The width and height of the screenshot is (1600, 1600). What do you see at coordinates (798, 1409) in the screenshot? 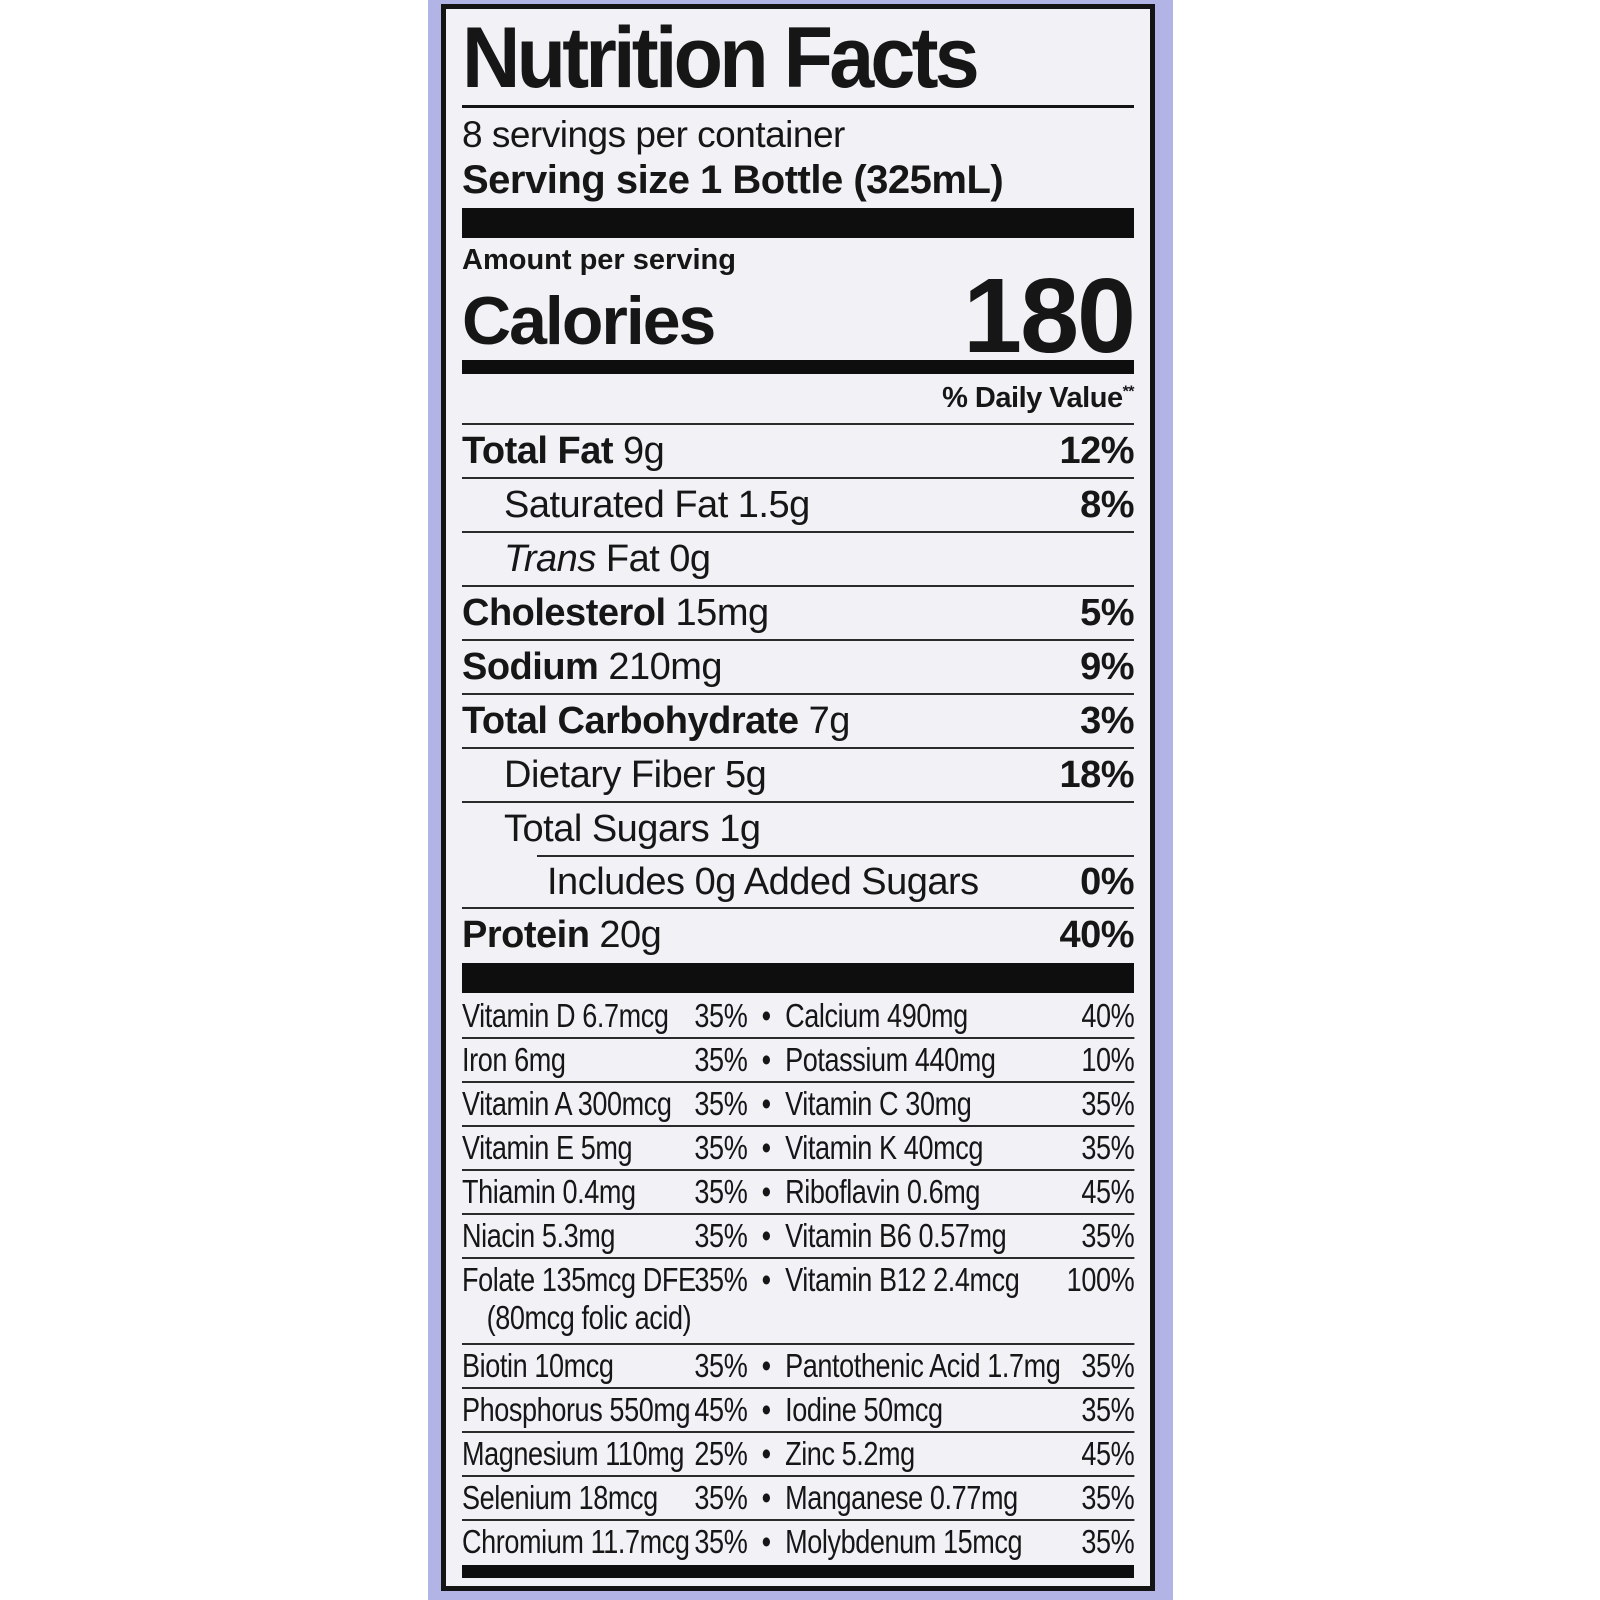
I see `micronutrient-row: Phosphorus 550mg 45% • Iodine 50mcg 35%` at bounding box center [798, 1409].